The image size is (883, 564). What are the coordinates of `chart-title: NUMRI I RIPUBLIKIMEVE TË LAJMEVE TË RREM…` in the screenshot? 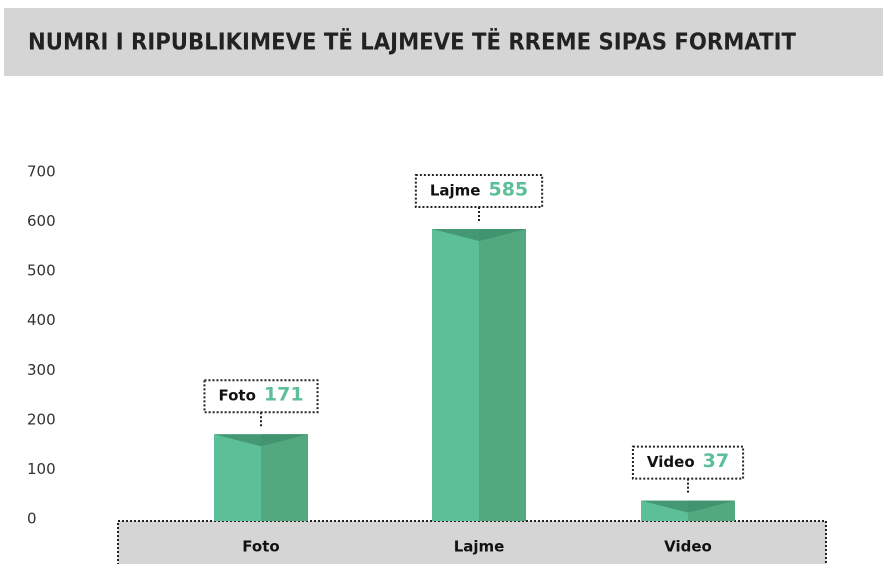 It's located at (412, 42).